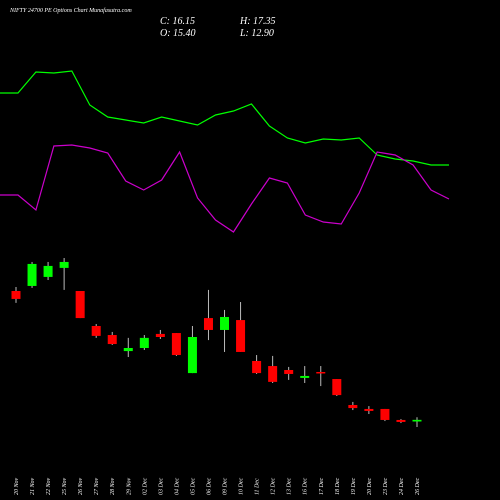 This screenshot has width=500, height=500. Describe the element at coordinates (226, 486) in the screenshot. I see `x-tick-label: 09 Dec` at that location.